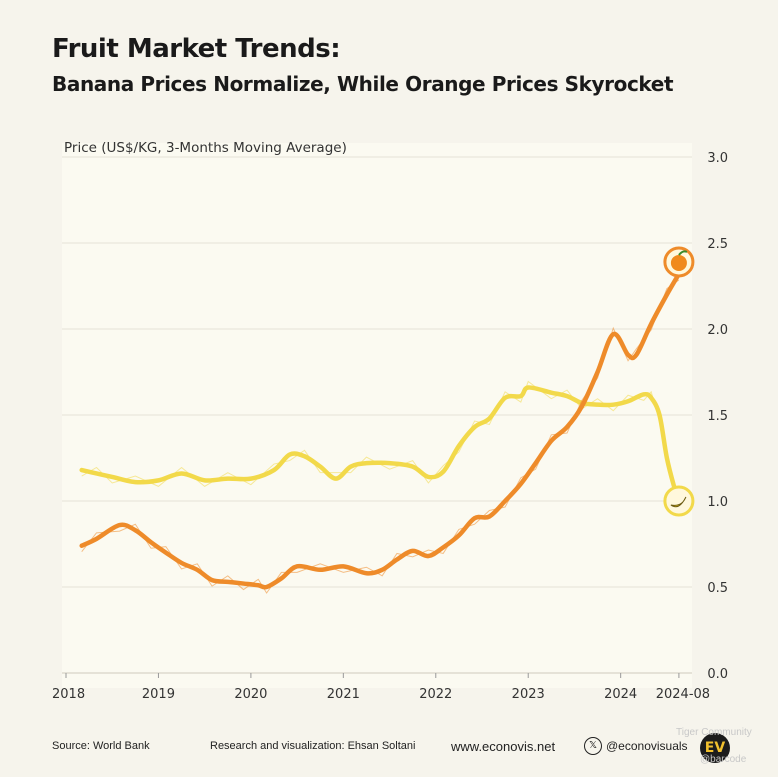 The height and width of the screenshot is (777, 778). I want to click on y-tick-label: 2.0, so click(717, 330).